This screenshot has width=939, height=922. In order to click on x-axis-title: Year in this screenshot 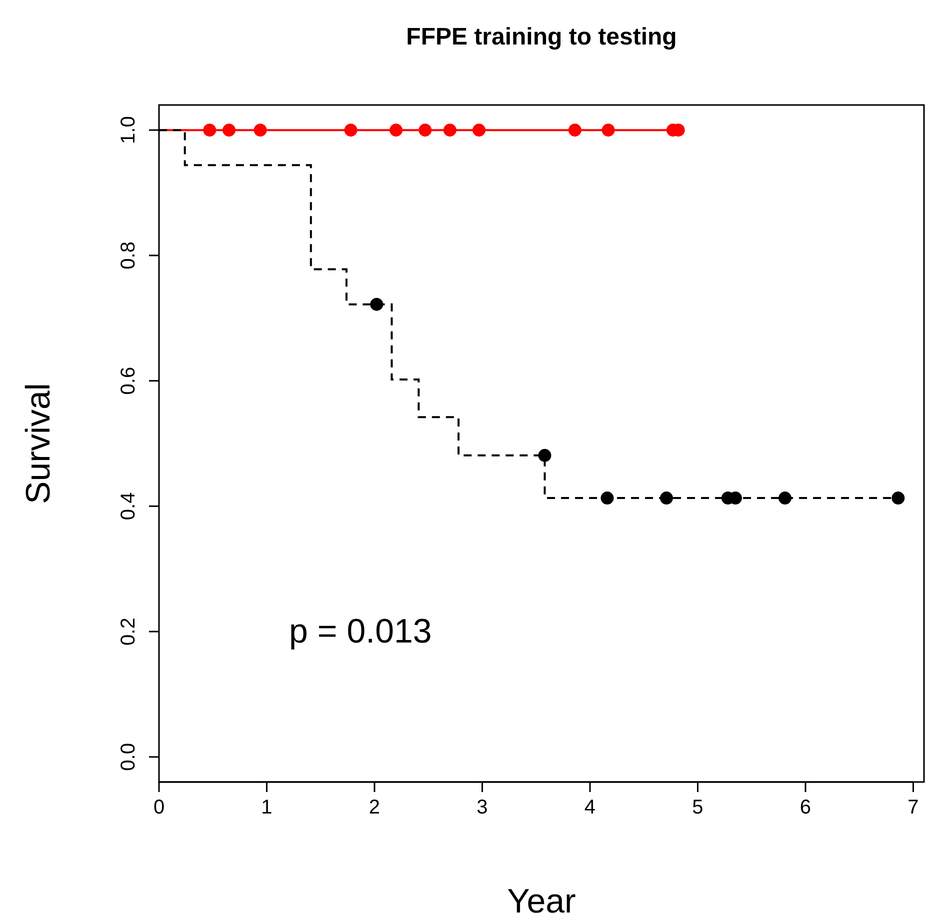, I will do `click(541, 901)`.